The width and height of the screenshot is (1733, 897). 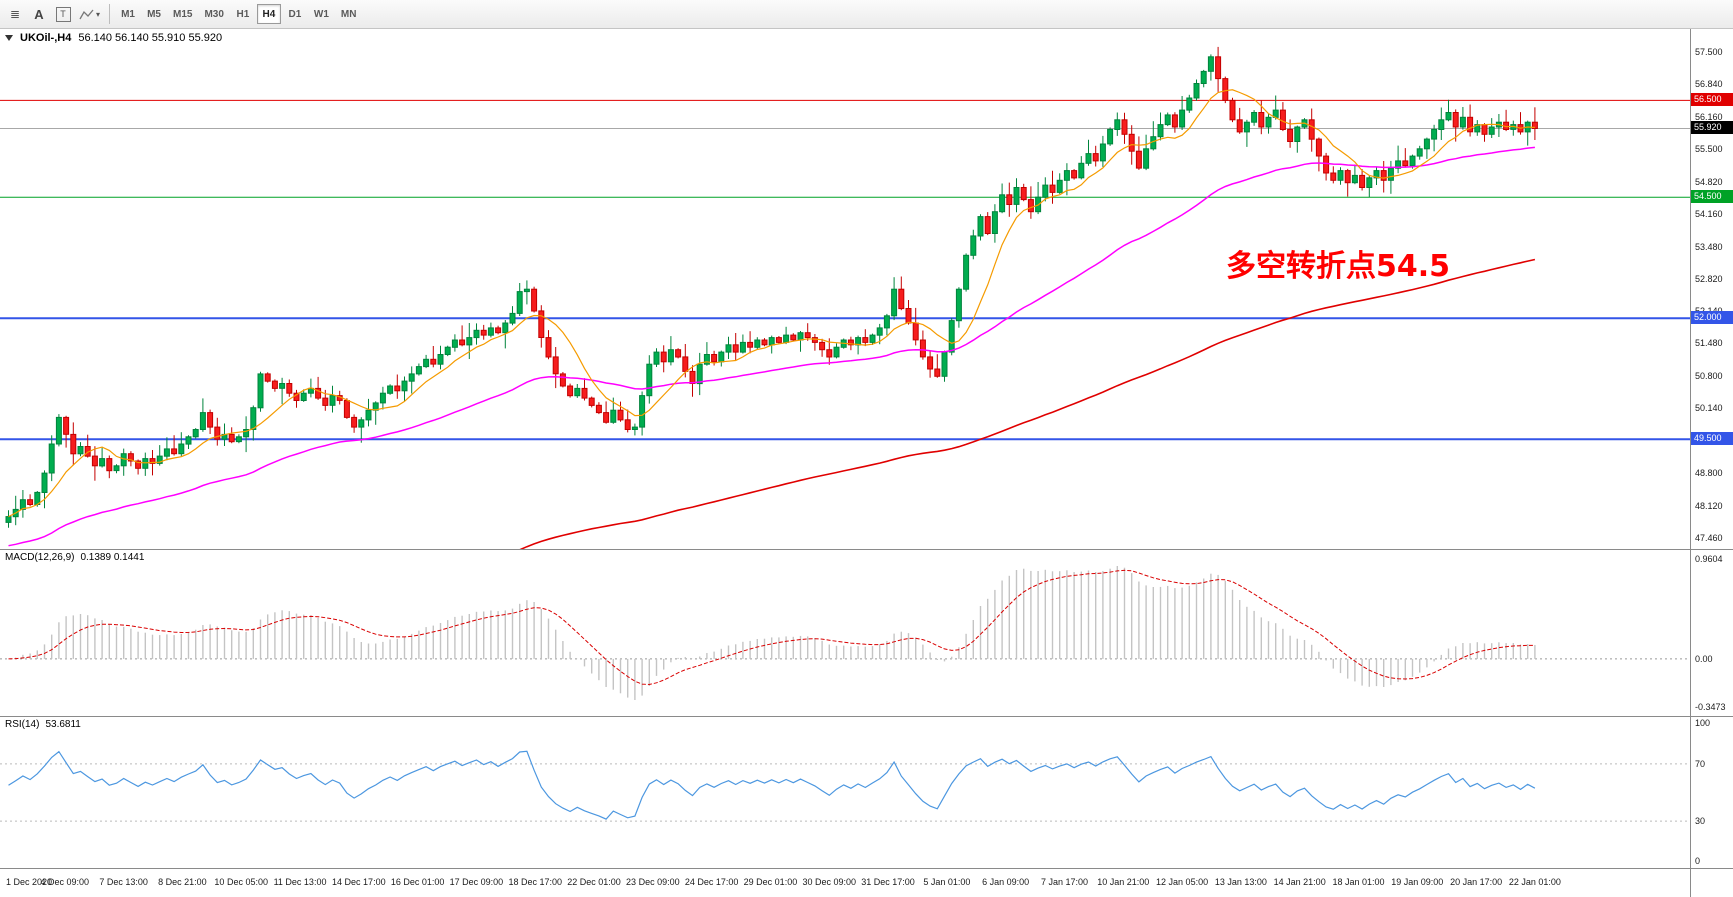 I want to click on time-label: 18 Jan 01:00, so click(x=1358, y=882).